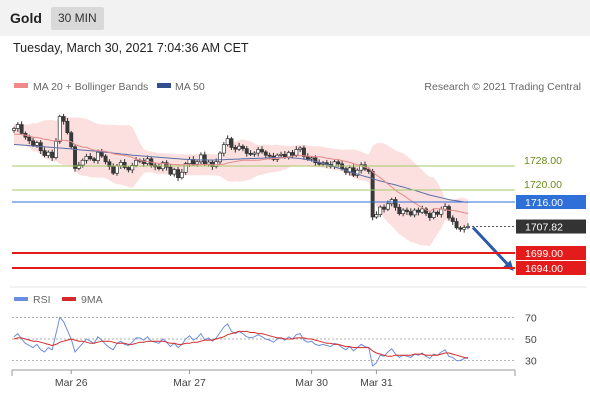  What do you see at coordinates (241, 173) in the screenshot?
I see `ma50-line` at bounding box center [241, 173].